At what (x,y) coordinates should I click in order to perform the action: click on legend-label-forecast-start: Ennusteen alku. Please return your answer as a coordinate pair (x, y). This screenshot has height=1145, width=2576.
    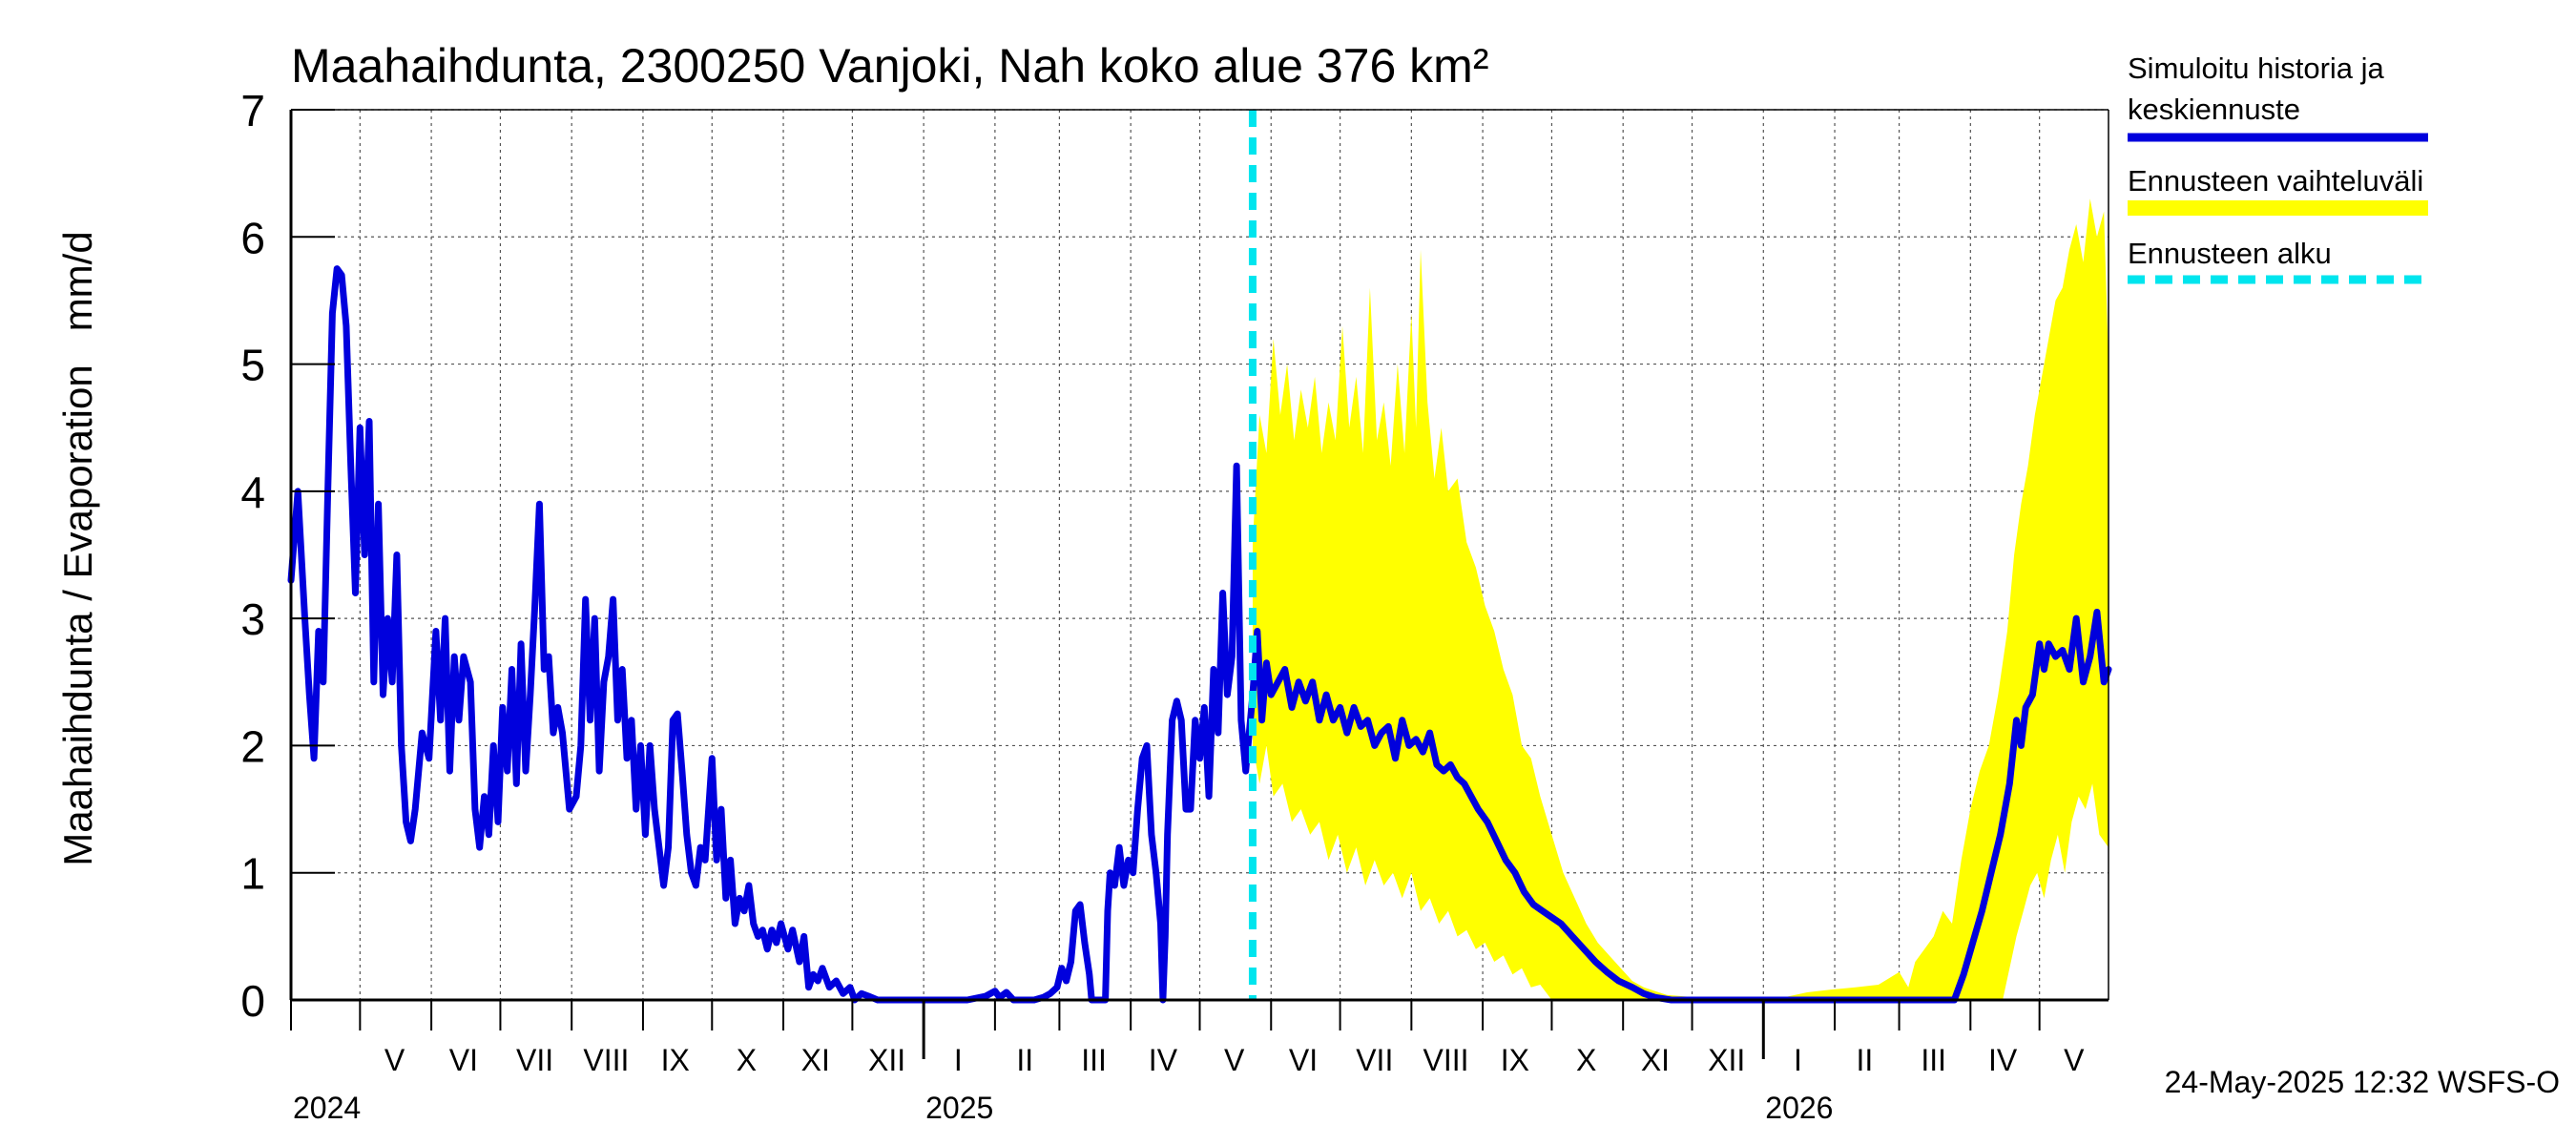
    Looking at the image, I should click on (2230, 254).